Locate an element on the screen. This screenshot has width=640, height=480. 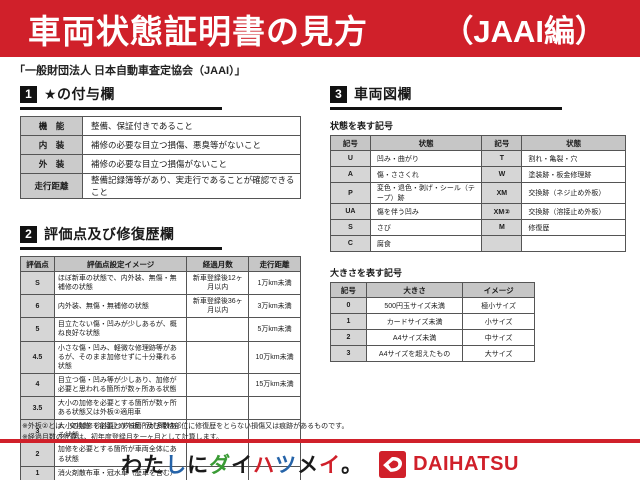
size-image-cell: 小サイズ is located at coordinates (498, 321).